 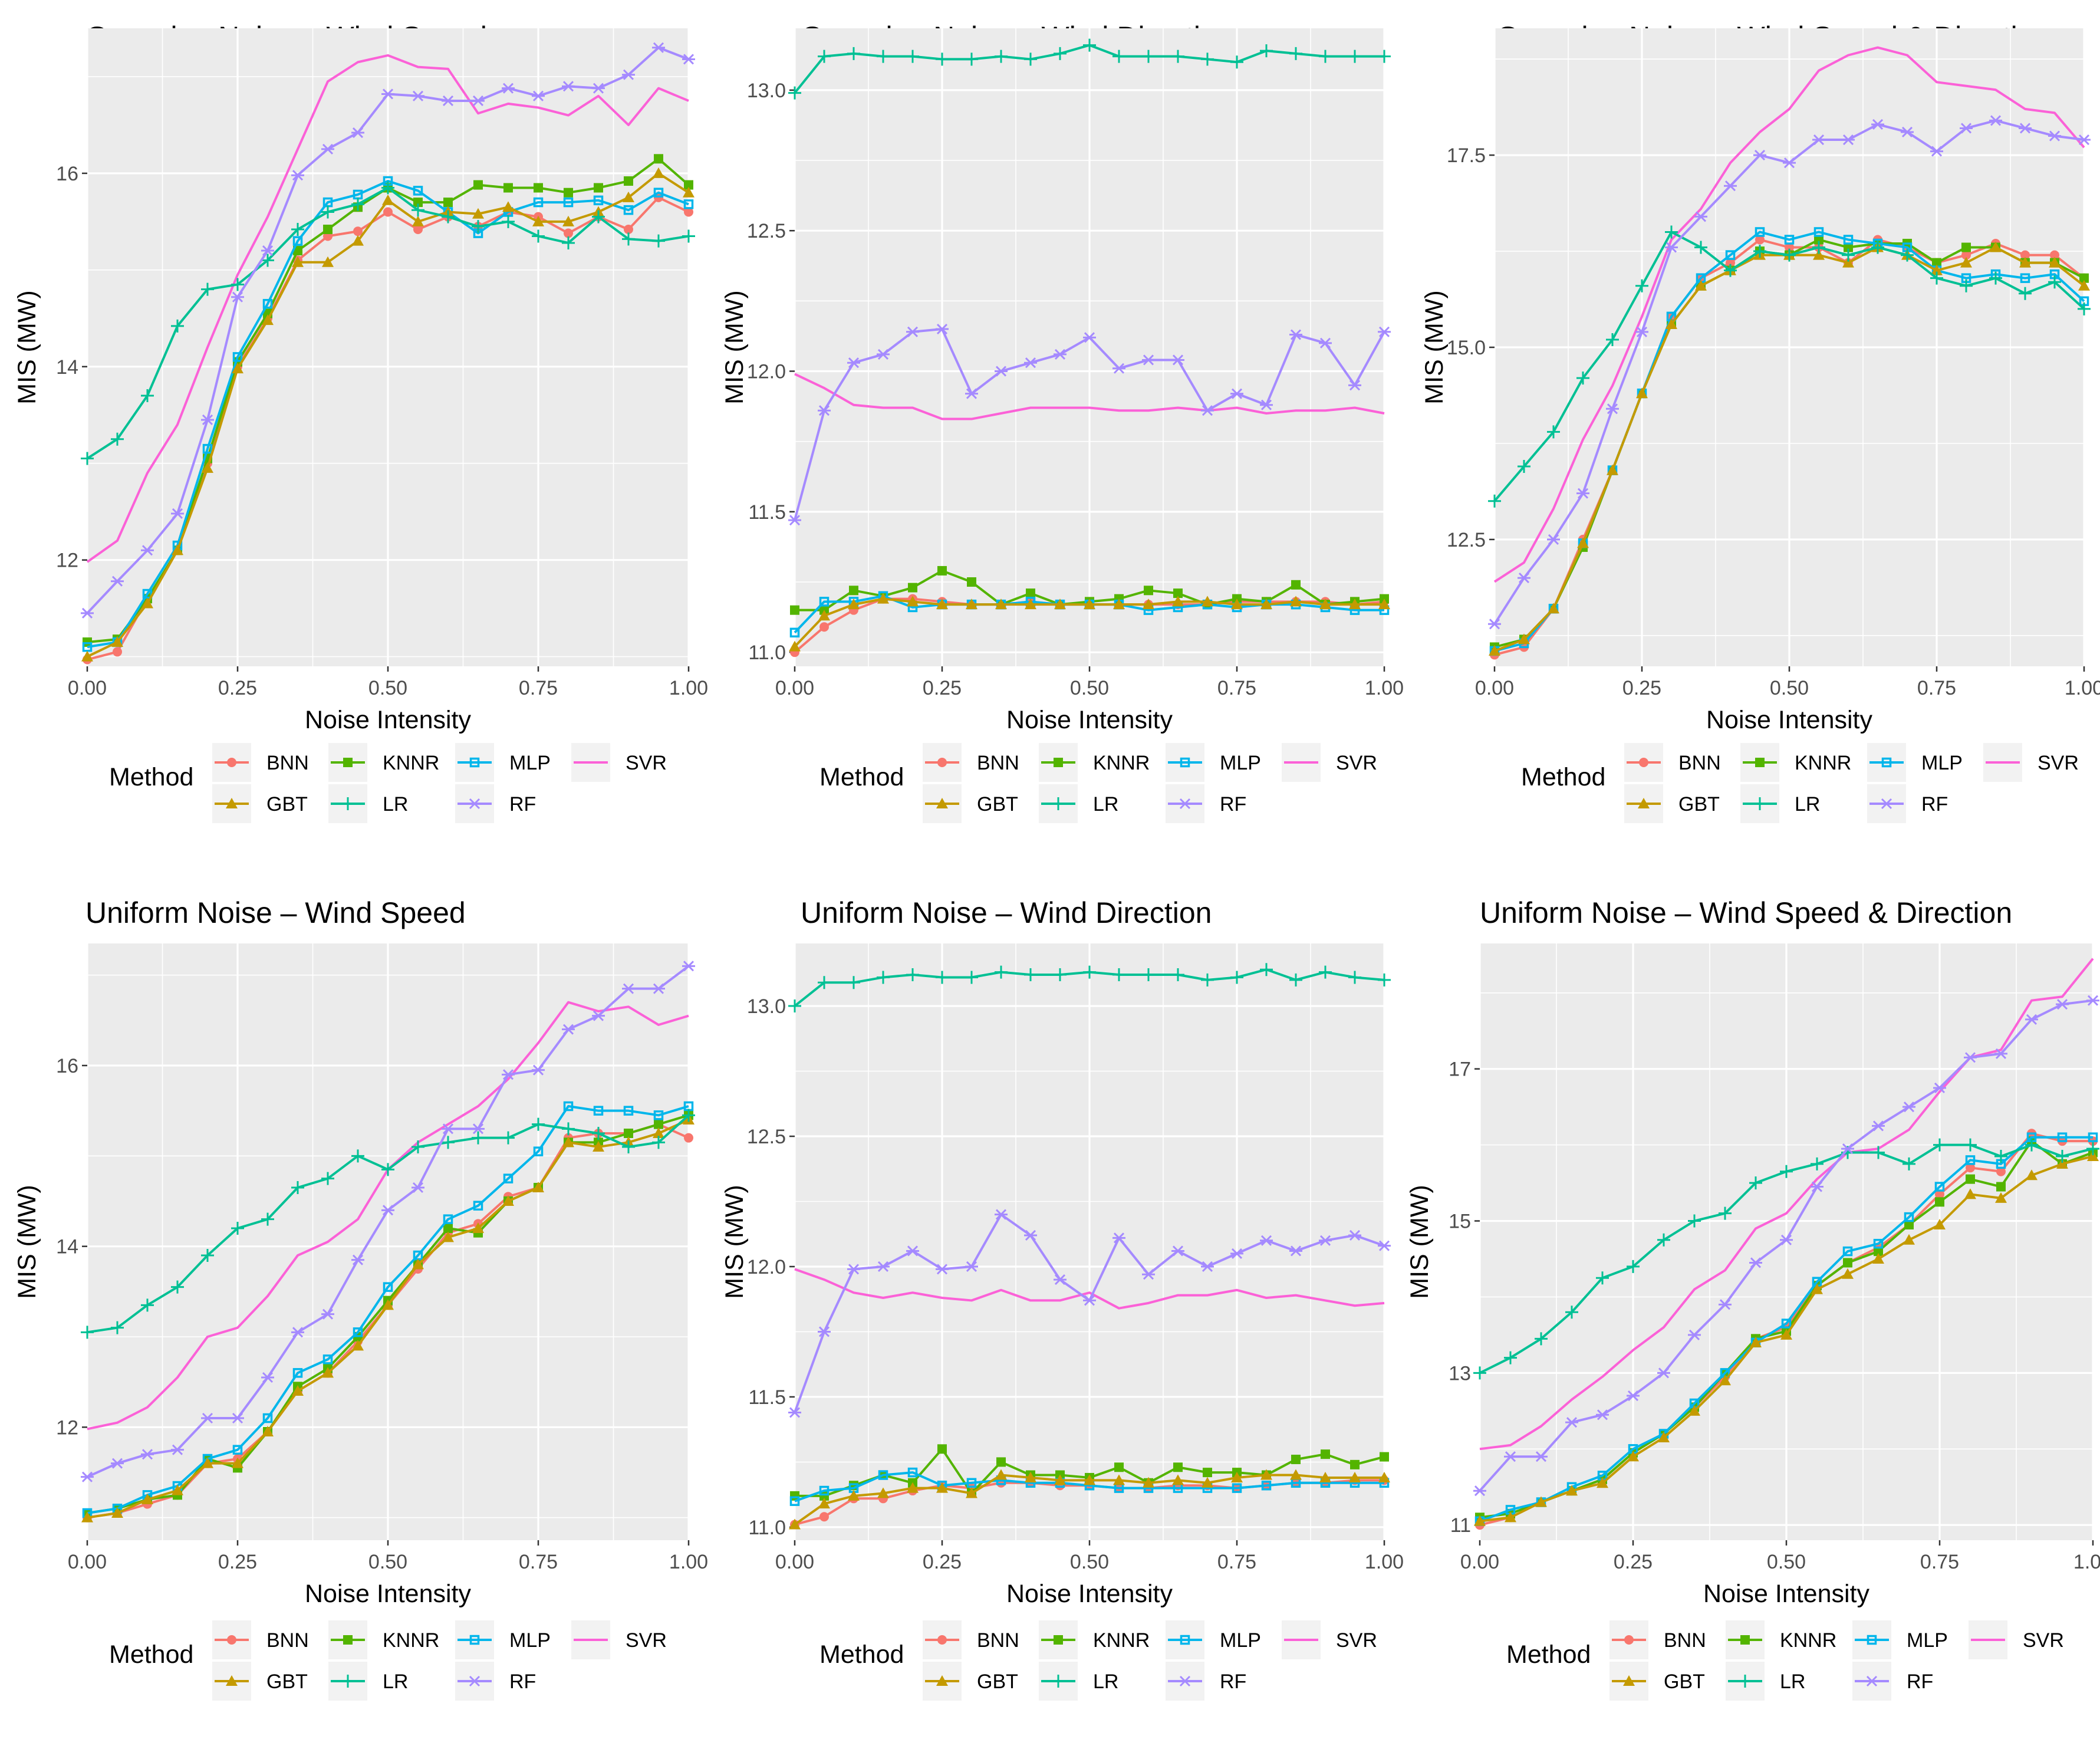 What do you see at coordinates (862, 777) in the screenshot?
I see `legend-title: Method` at bounding box center [862, 777].